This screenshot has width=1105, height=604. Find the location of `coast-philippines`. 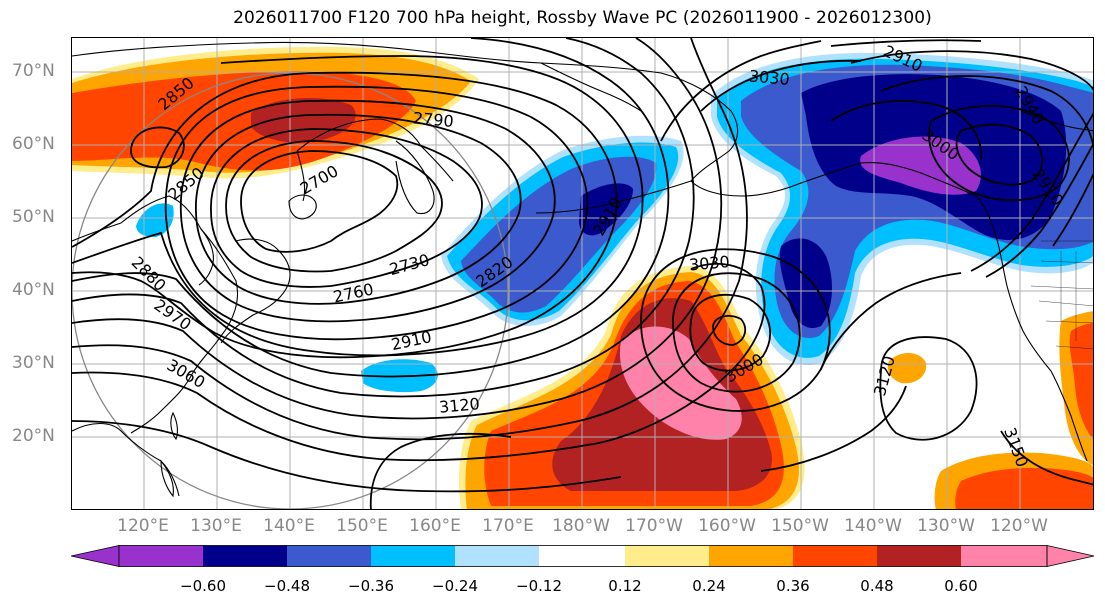

coast-philippines is located at coordinates (167, 478).